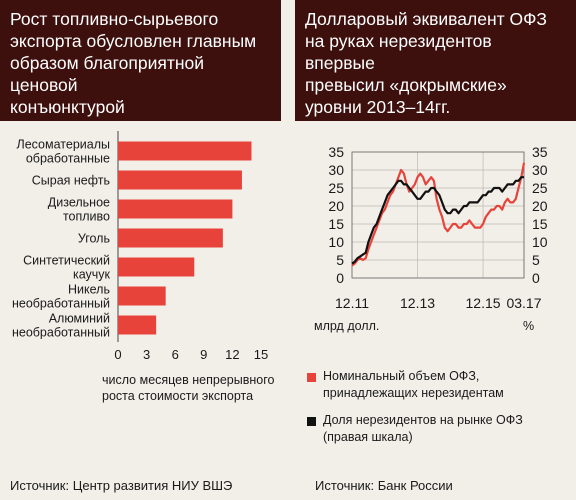 Image resolution: width=576 pixels, height=500 pixels. What do you see at coordinates (79, 210) in the screenshot?
I see `bar-category-label: Дизельное топливо` at bounding box center [79, 210].